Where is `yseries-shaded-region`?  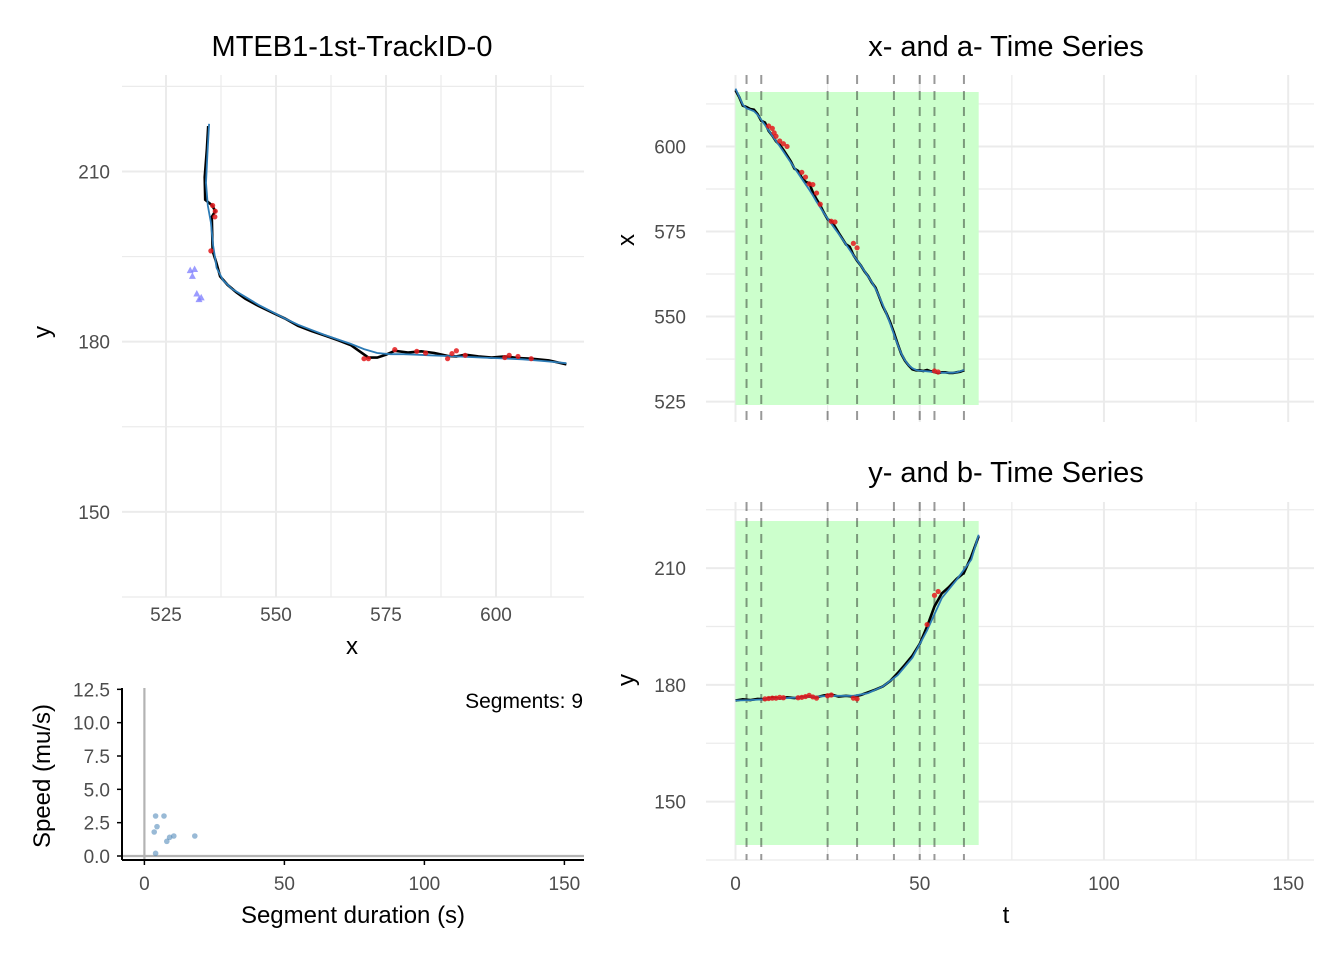 yseries-shaded-region is located at coordinates (857, 683).